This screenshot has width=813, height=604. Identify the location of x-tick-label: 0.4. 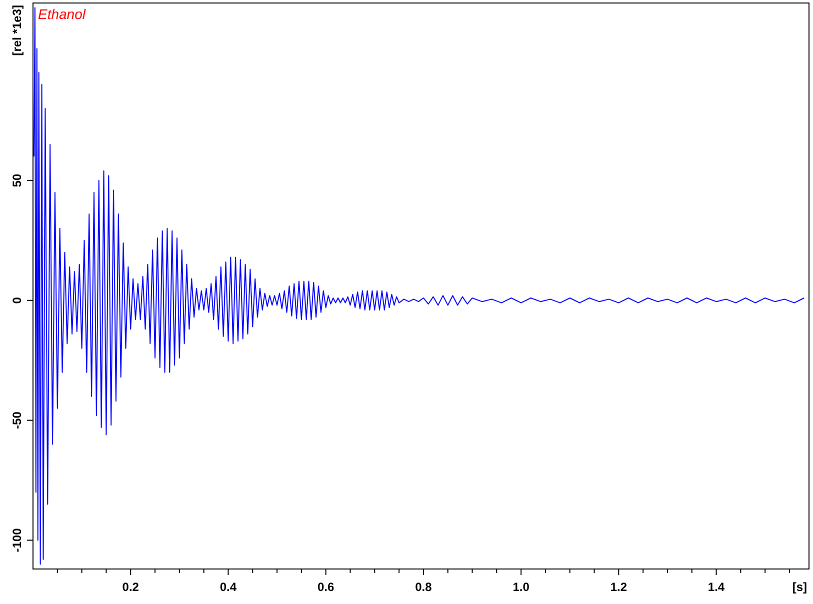
(228, 587).